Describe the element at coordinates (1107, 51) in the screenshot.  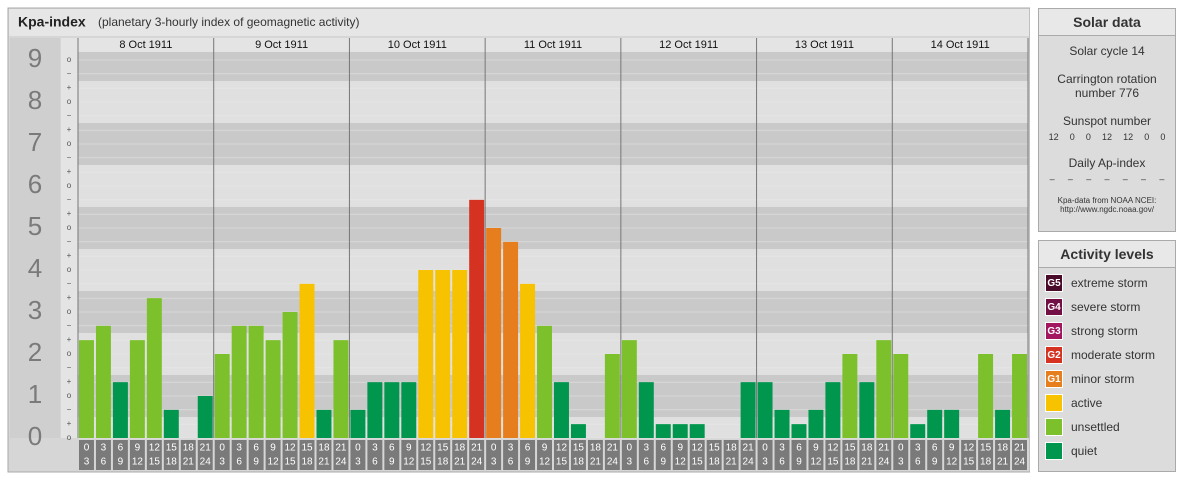
I see `solar-cycle: Solar cycle 14` at that location.